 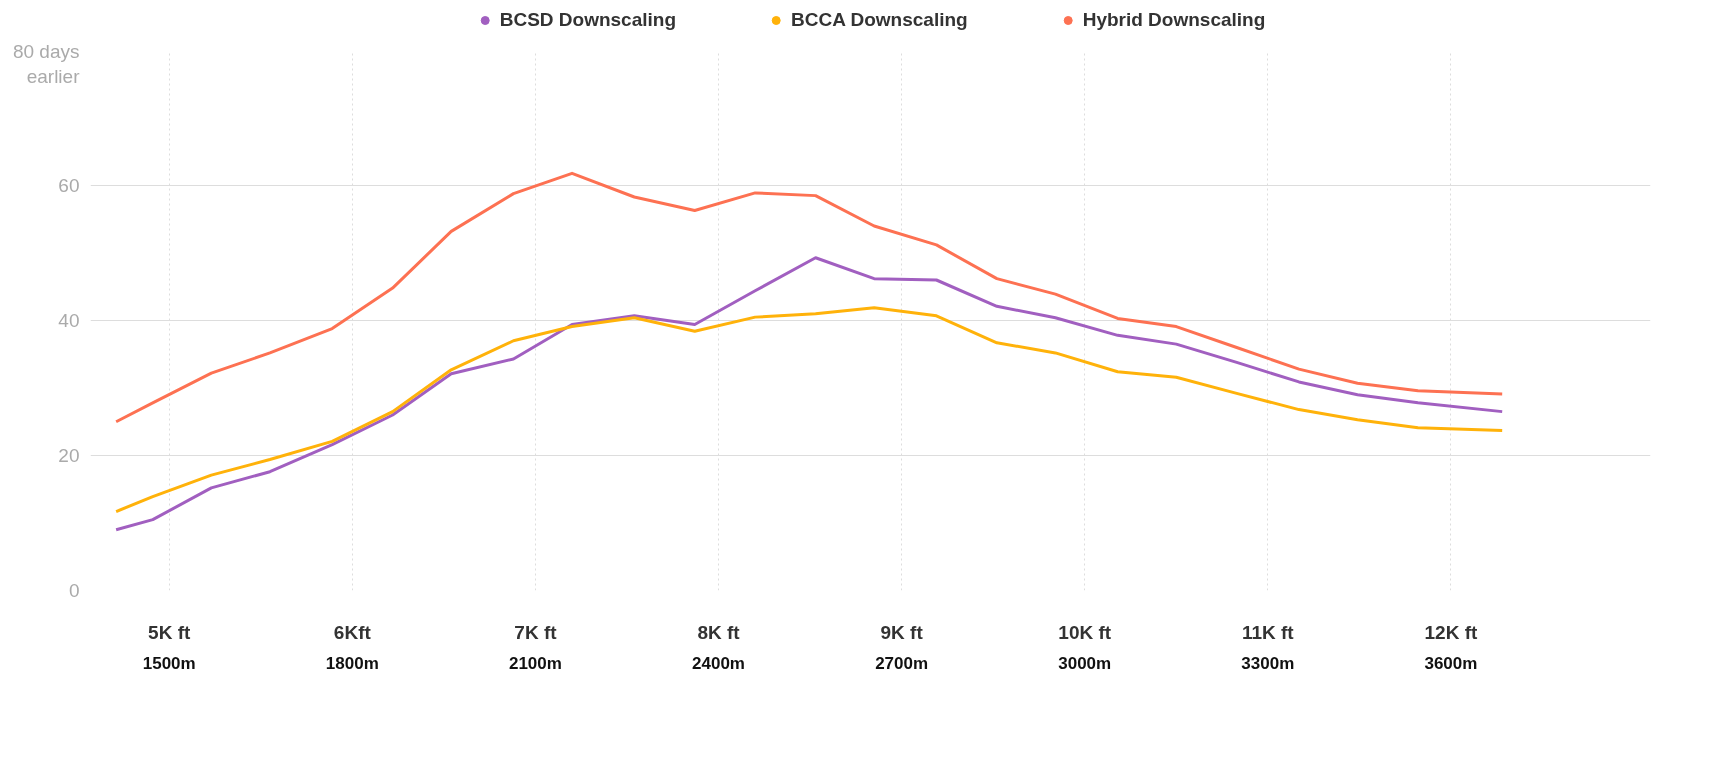 I want to click on x-tick-label: 3300m, so click(x=1268, y=663).